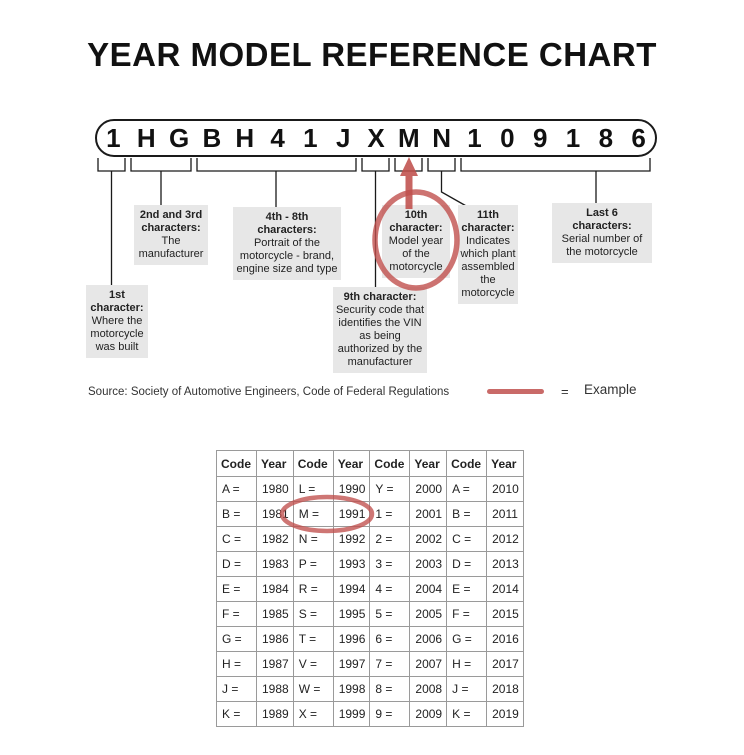  What do you see at coordinates (416, 254) in the screenshot?
I see `callout-body: Model year of the motorcycle` at bounding box center [416, 254].